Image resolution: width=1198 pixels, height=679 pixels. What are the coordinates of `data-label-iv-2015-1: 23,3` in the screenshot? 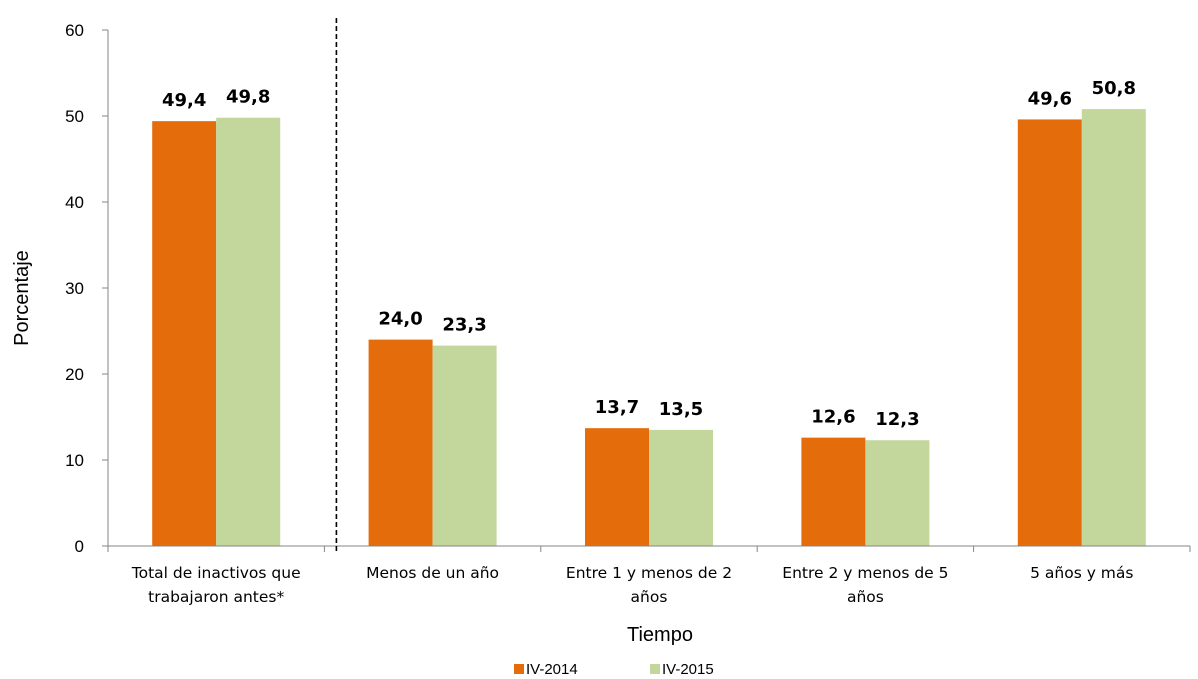 It's located at (464, 325).